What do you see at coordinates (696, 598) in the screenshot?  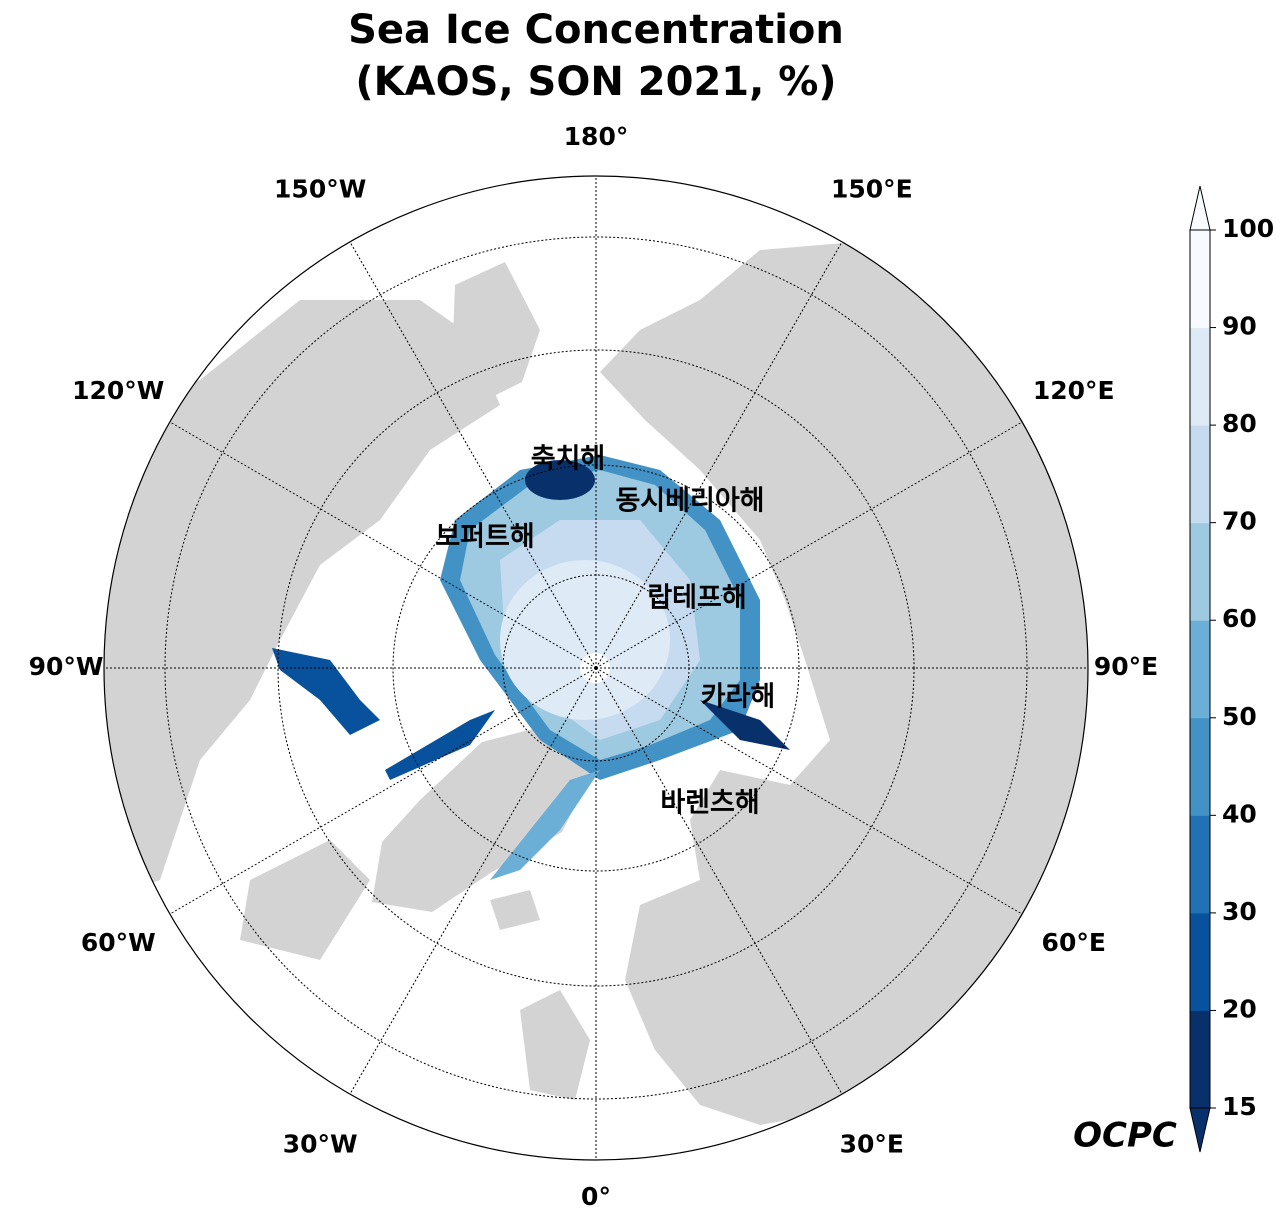 I see `sea-label: 랍테프해` at bounding box center [696, 598].